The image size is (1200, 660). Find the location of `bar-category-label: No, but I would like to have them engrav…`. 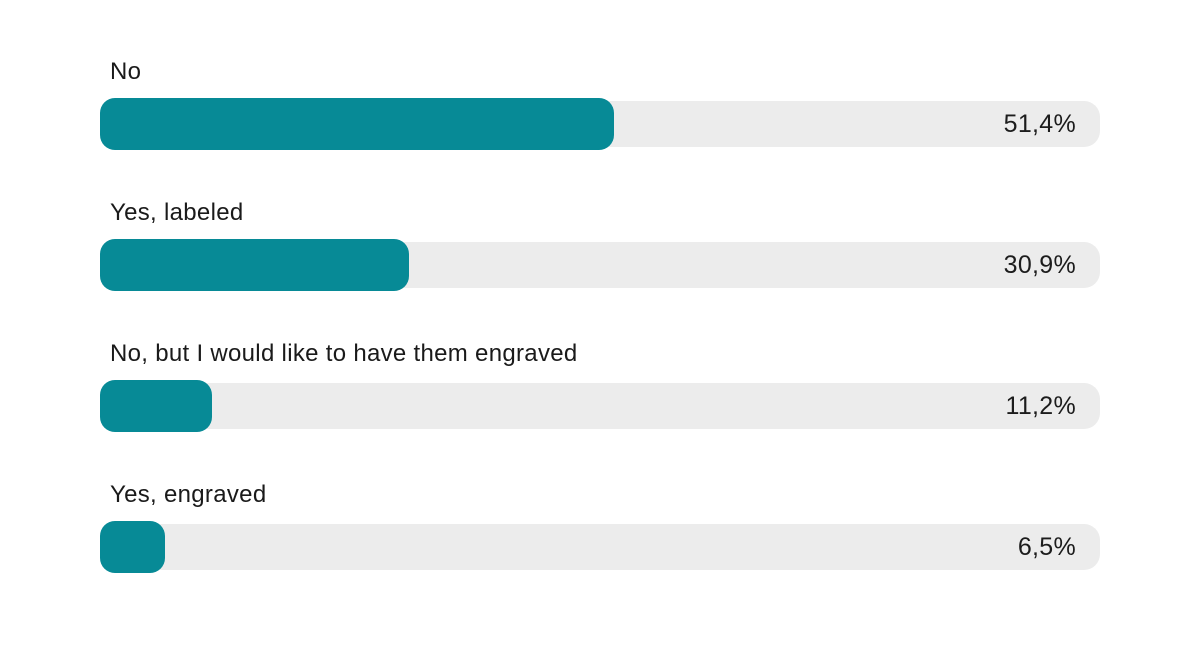

bar-category-label: No, but I would like to have them engrav… is located at coordinates (344, 353).